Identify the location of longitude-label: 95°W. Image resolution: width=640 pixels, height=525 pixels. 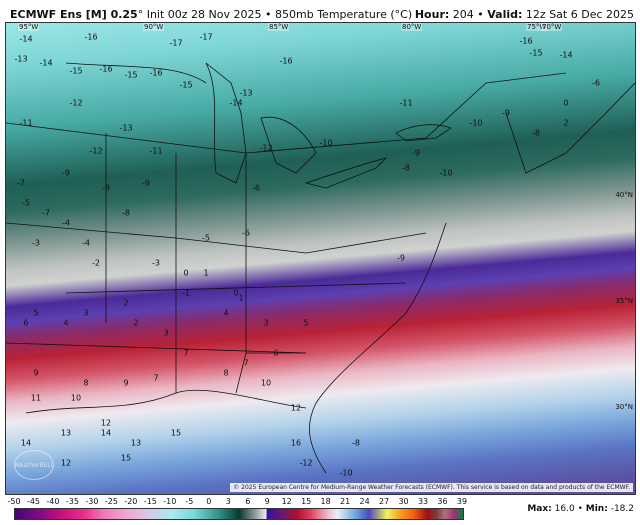
(29, 27).